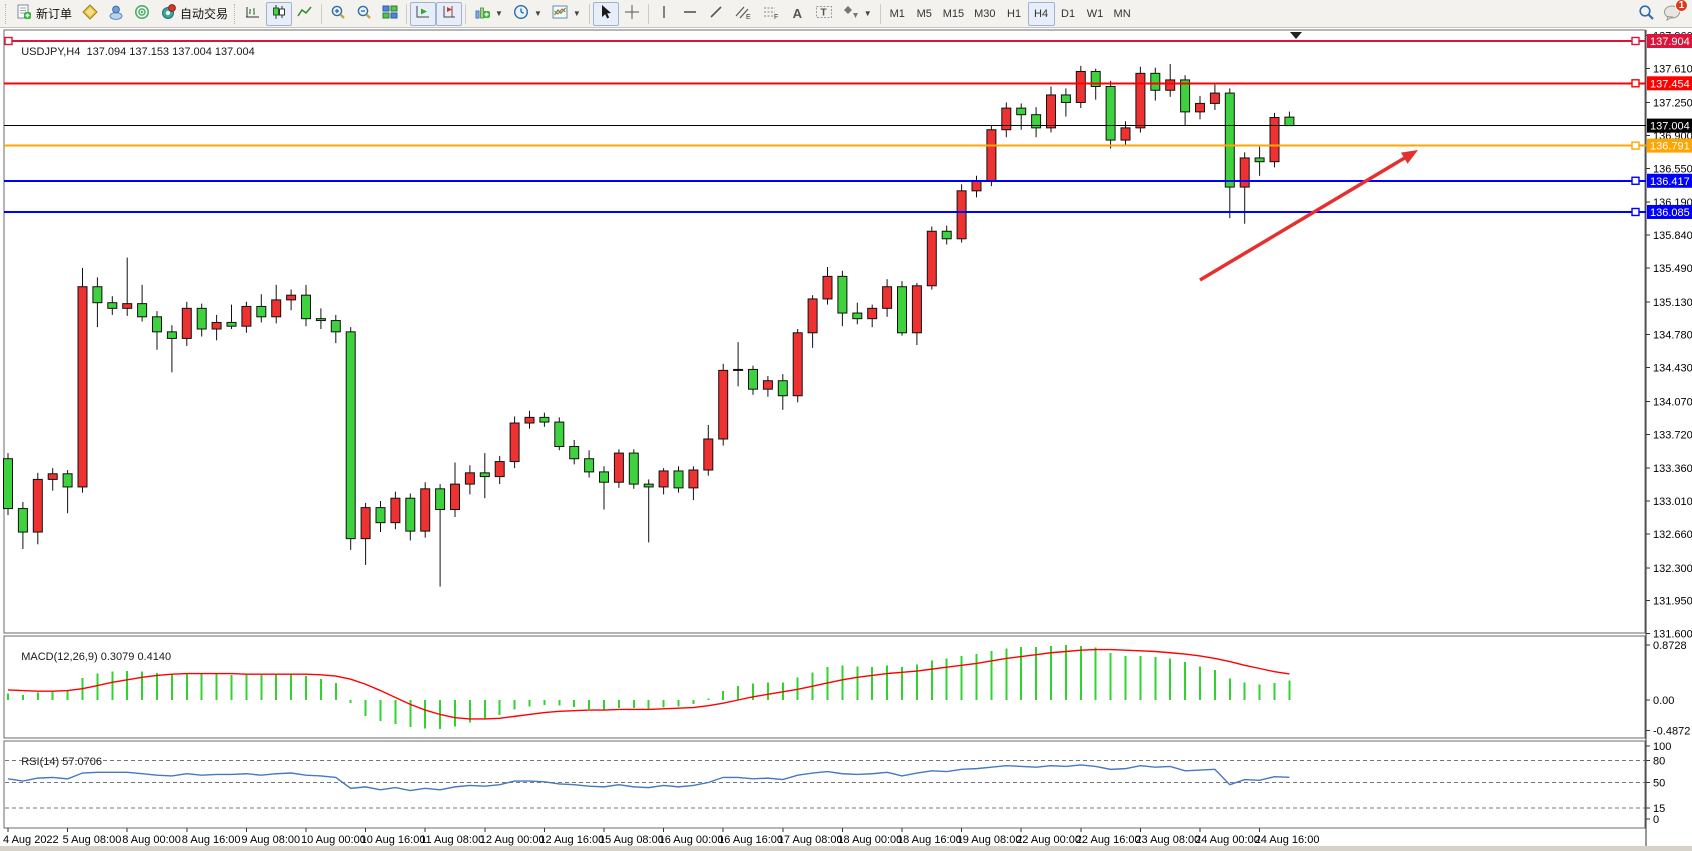  Describe the element at coordinates (1646, 14) in the screenshot. I see `search-icon` at that location.